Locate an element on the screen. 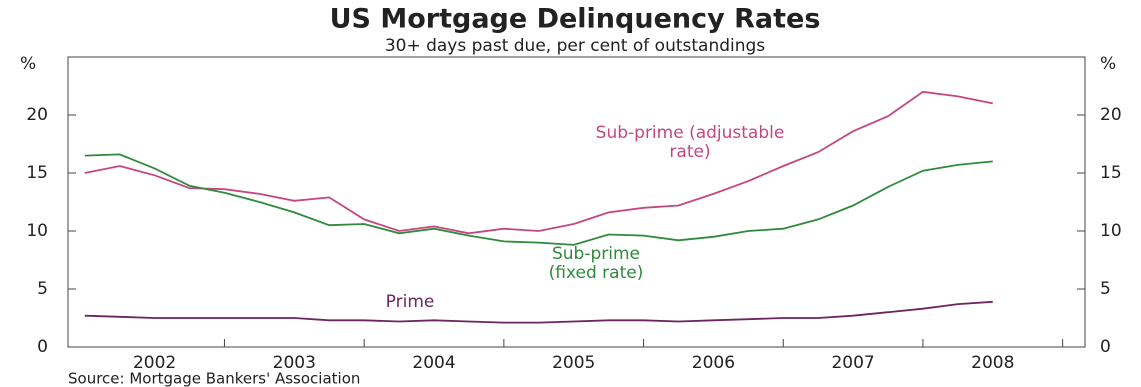  y2-tick-label: 15 is located at coordinates (1111, 173).